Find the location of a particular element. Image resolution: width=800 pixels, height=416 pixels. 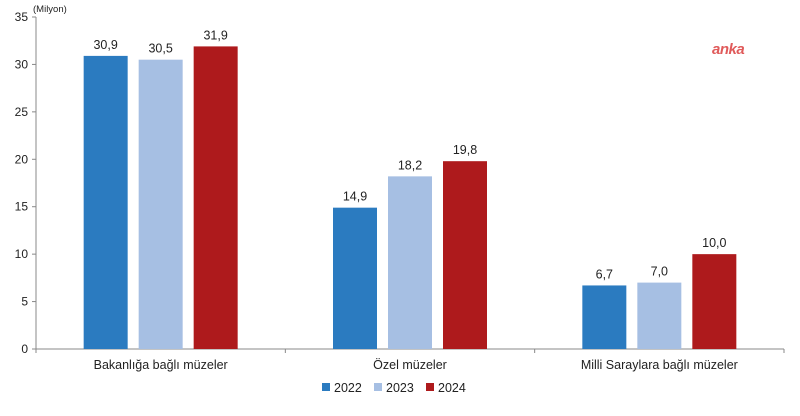

legend-label: 2023 is located at coordinates (400, 388).